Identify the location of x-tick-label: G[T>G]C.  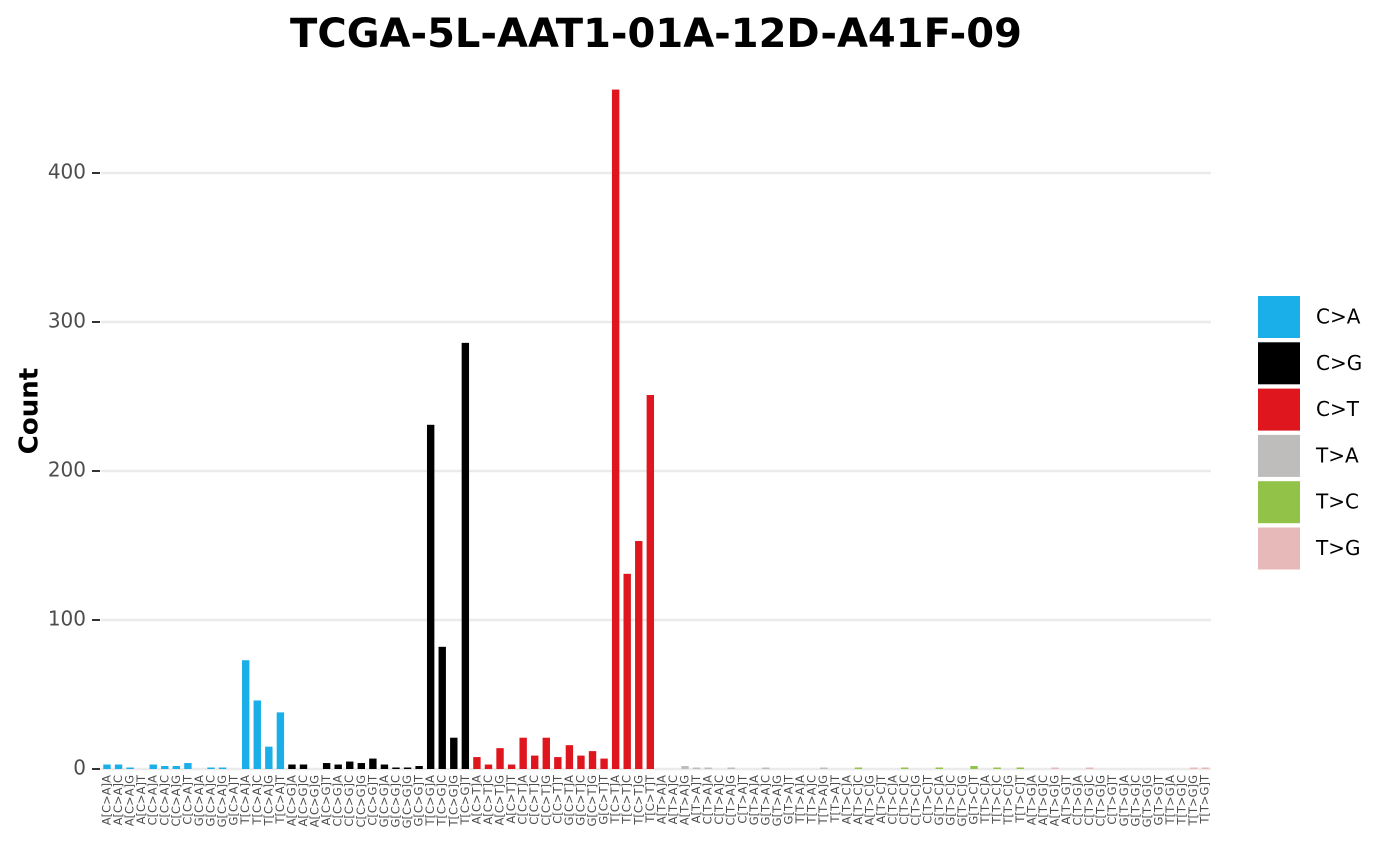
(1135, 801).